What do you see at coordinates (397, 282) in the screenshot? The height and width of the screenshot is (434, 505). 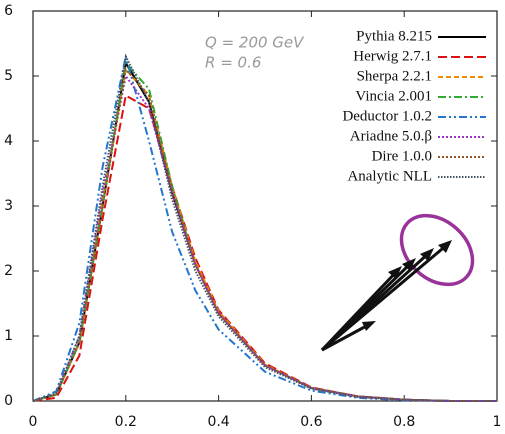 I see `arrow-sketch` at bounding box center [397, 282].